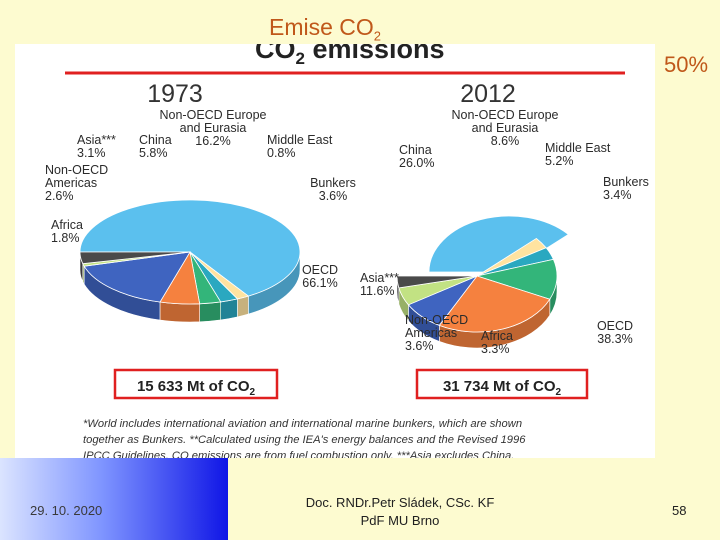 The height and width of the screenshot is (540, 720). I want to click on total-2012-label: 31 734 Mt of CO2, so click(502, 388).